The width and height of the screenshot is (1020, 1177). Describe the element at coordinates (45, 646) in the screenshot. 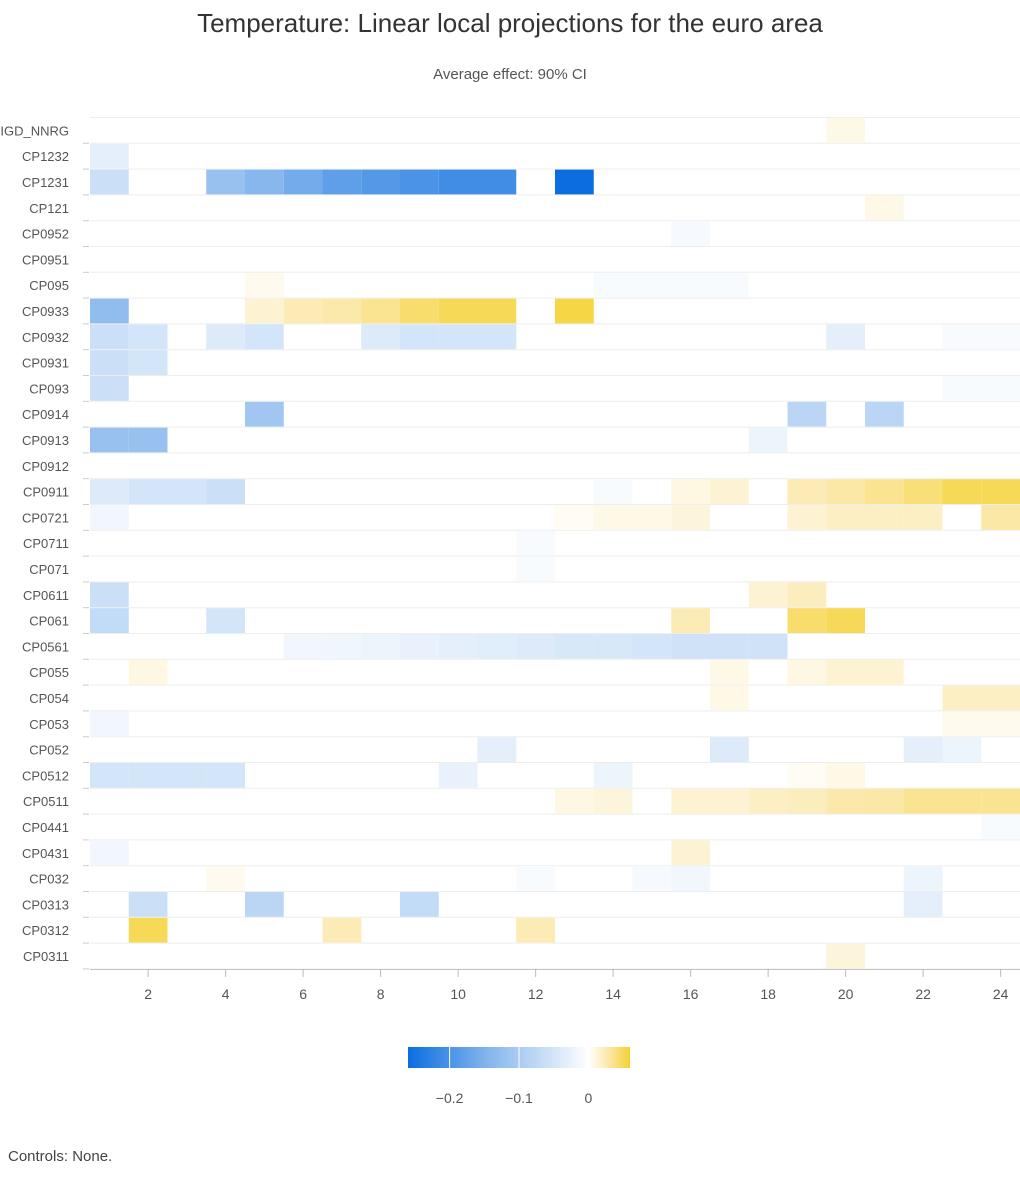

I see `row-label: CP0561` at that location.